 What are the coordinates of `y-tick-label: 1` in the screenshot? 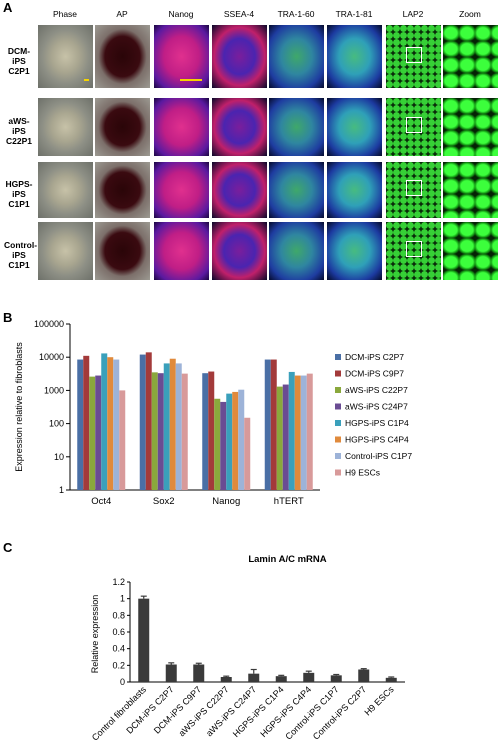 It's located at (122, 599).